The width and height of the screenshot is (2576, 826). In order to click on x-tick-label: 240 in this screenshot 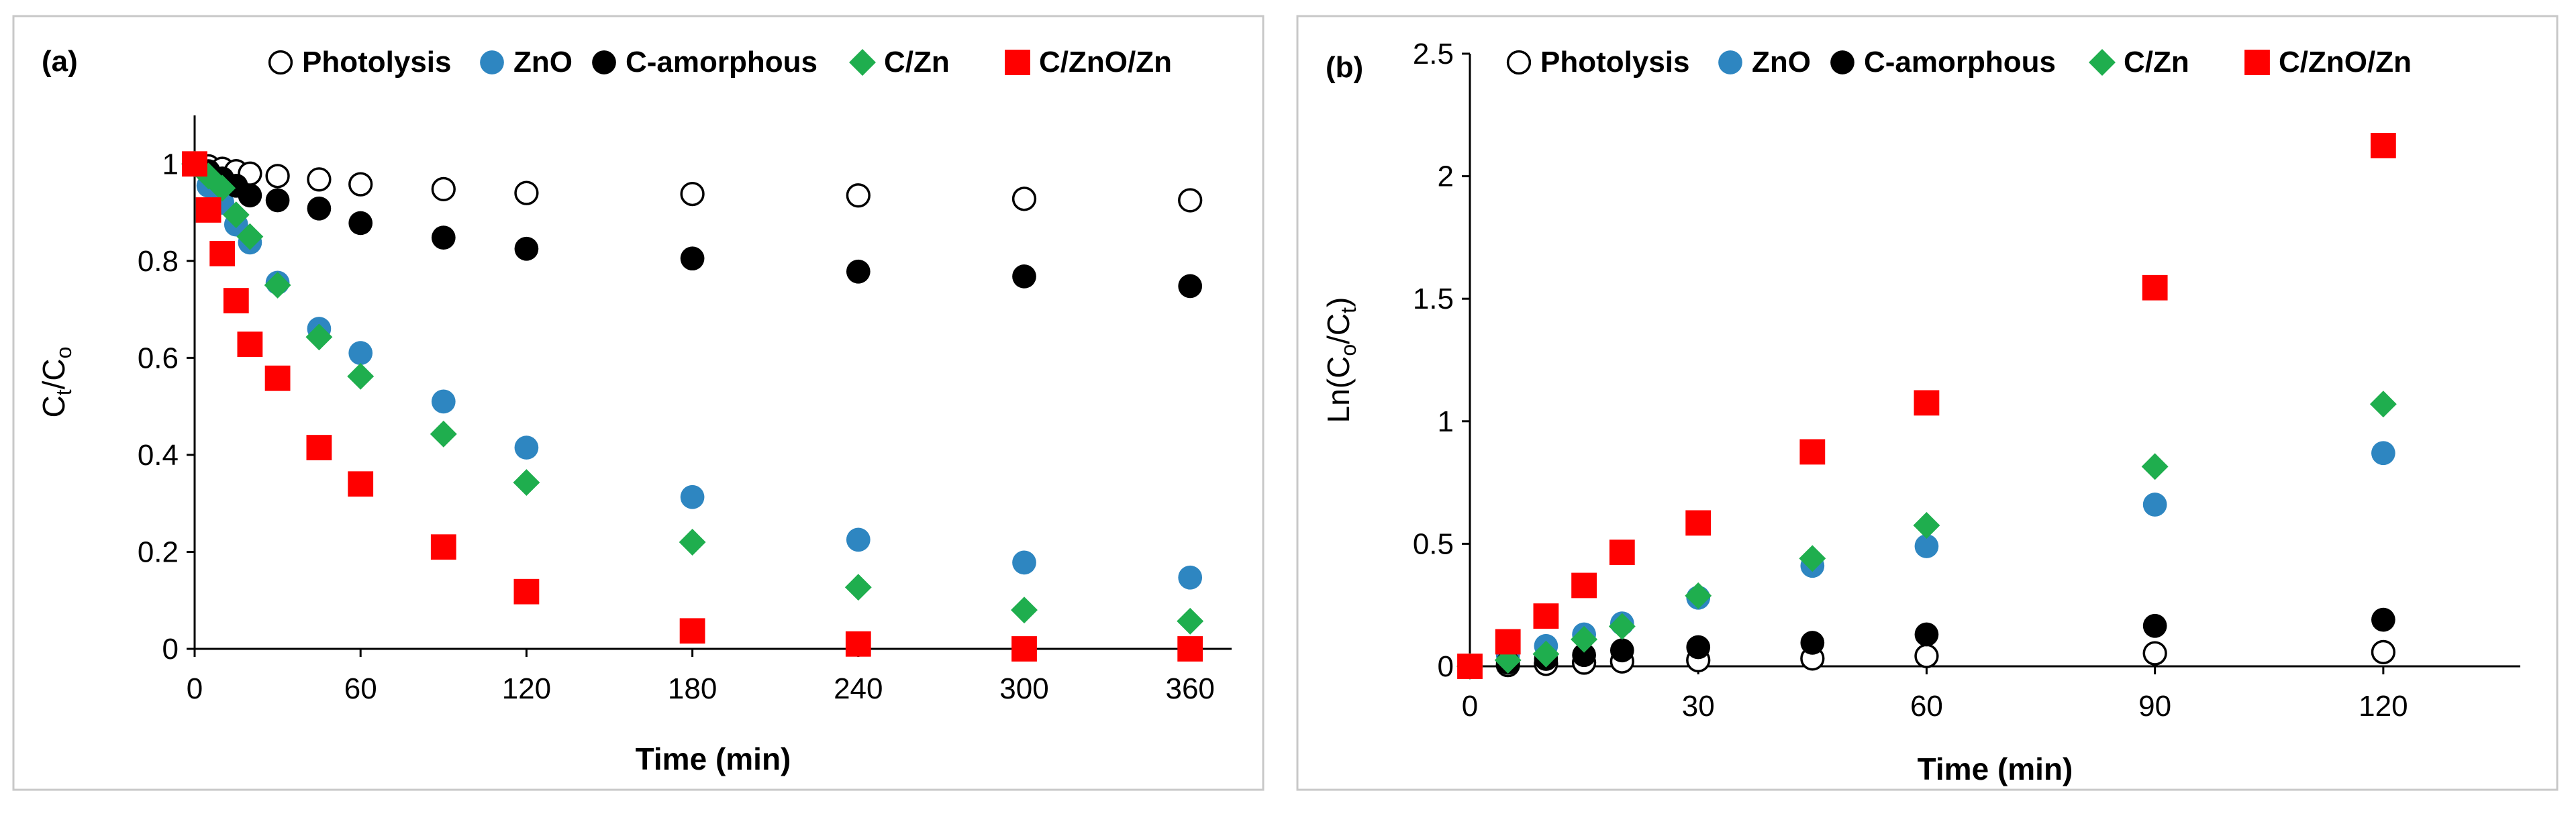, I will do `click(858, 688)`.